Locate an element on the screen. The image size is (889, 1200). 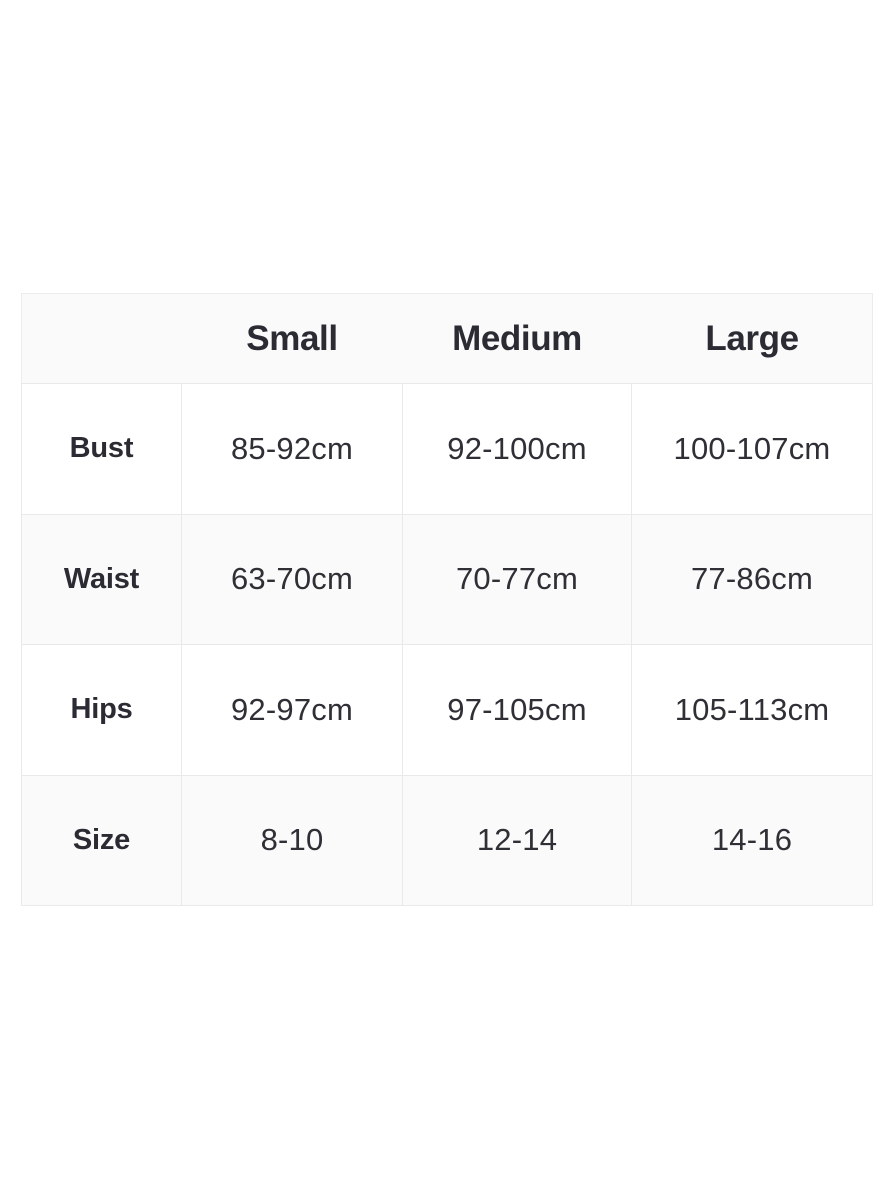
table-row: Hips 92-97cm 97-105cm 105-113cm is located at coordinates (447, 710).